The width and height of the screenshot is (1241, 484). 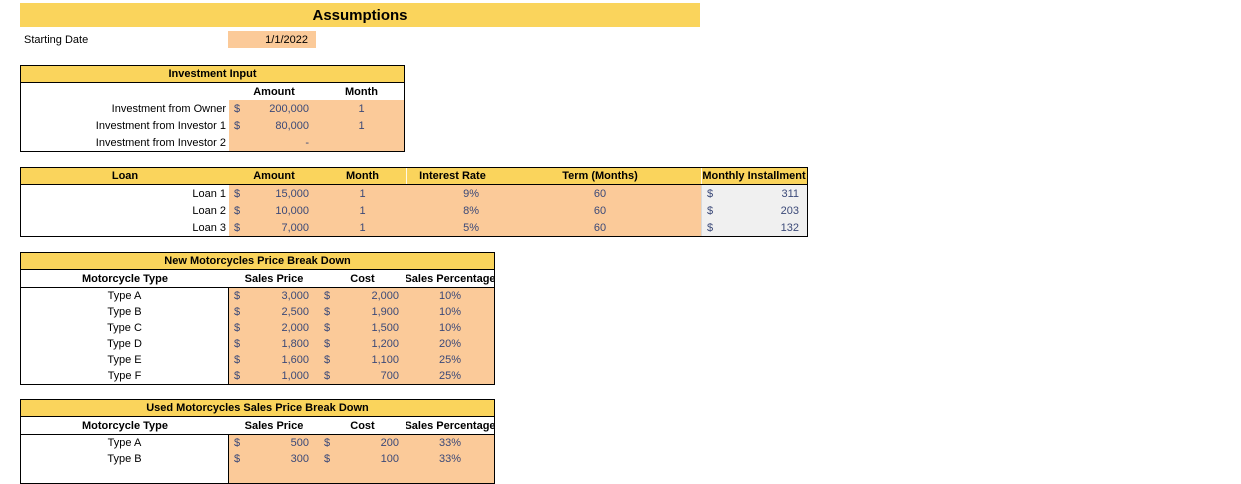 What do you see at coordinates (385, 296) in the screenshot?
I see `cost-value: 2,000` at bounding box center [385, 296].